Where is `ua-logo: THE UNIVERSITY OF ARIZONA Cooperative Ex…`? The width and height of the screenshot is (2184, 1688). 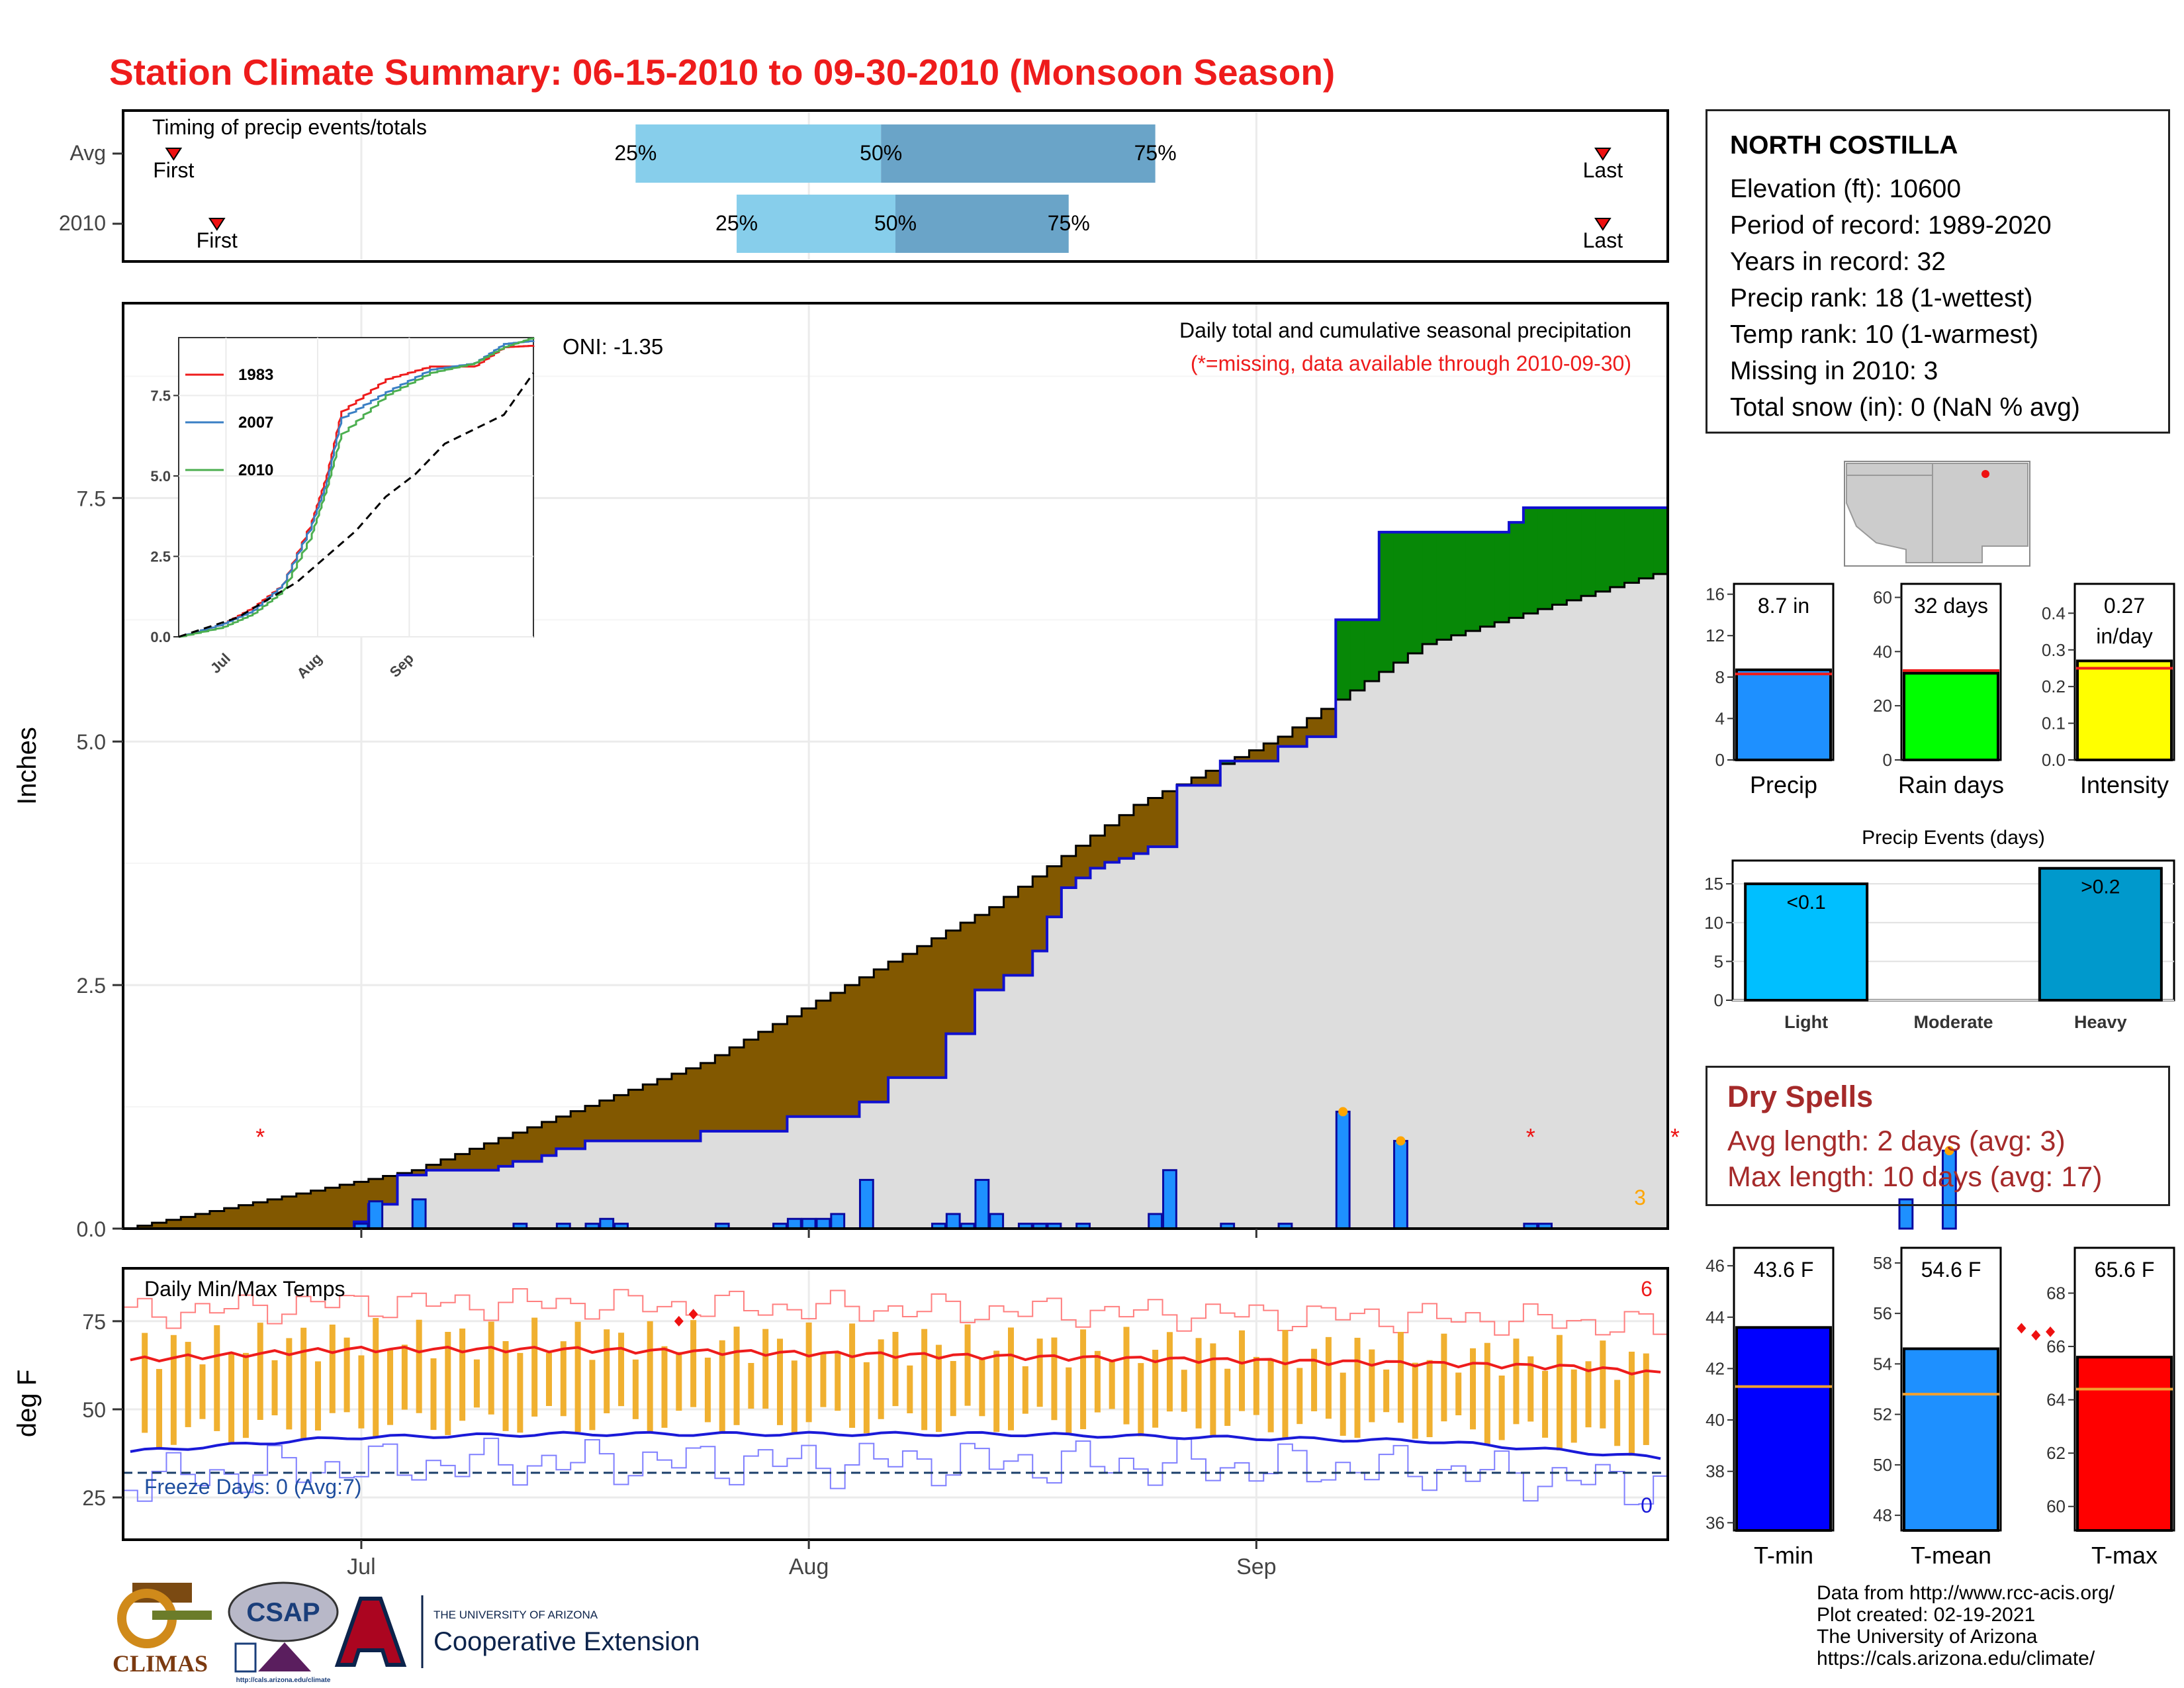 ua-logo: THE UNIVERSITY OF ARIZONA Cooperative Ex… is located at coordinates (517, 1631).